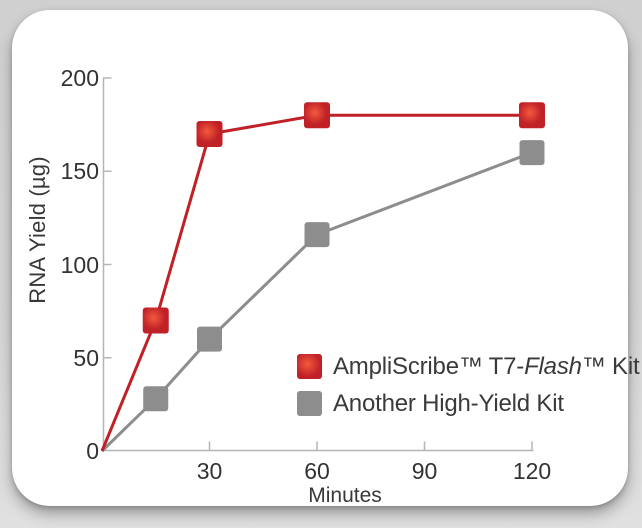 The image size is (642, 528). I want to click on legend-label-italic-part: Flash, so click(553, 366).